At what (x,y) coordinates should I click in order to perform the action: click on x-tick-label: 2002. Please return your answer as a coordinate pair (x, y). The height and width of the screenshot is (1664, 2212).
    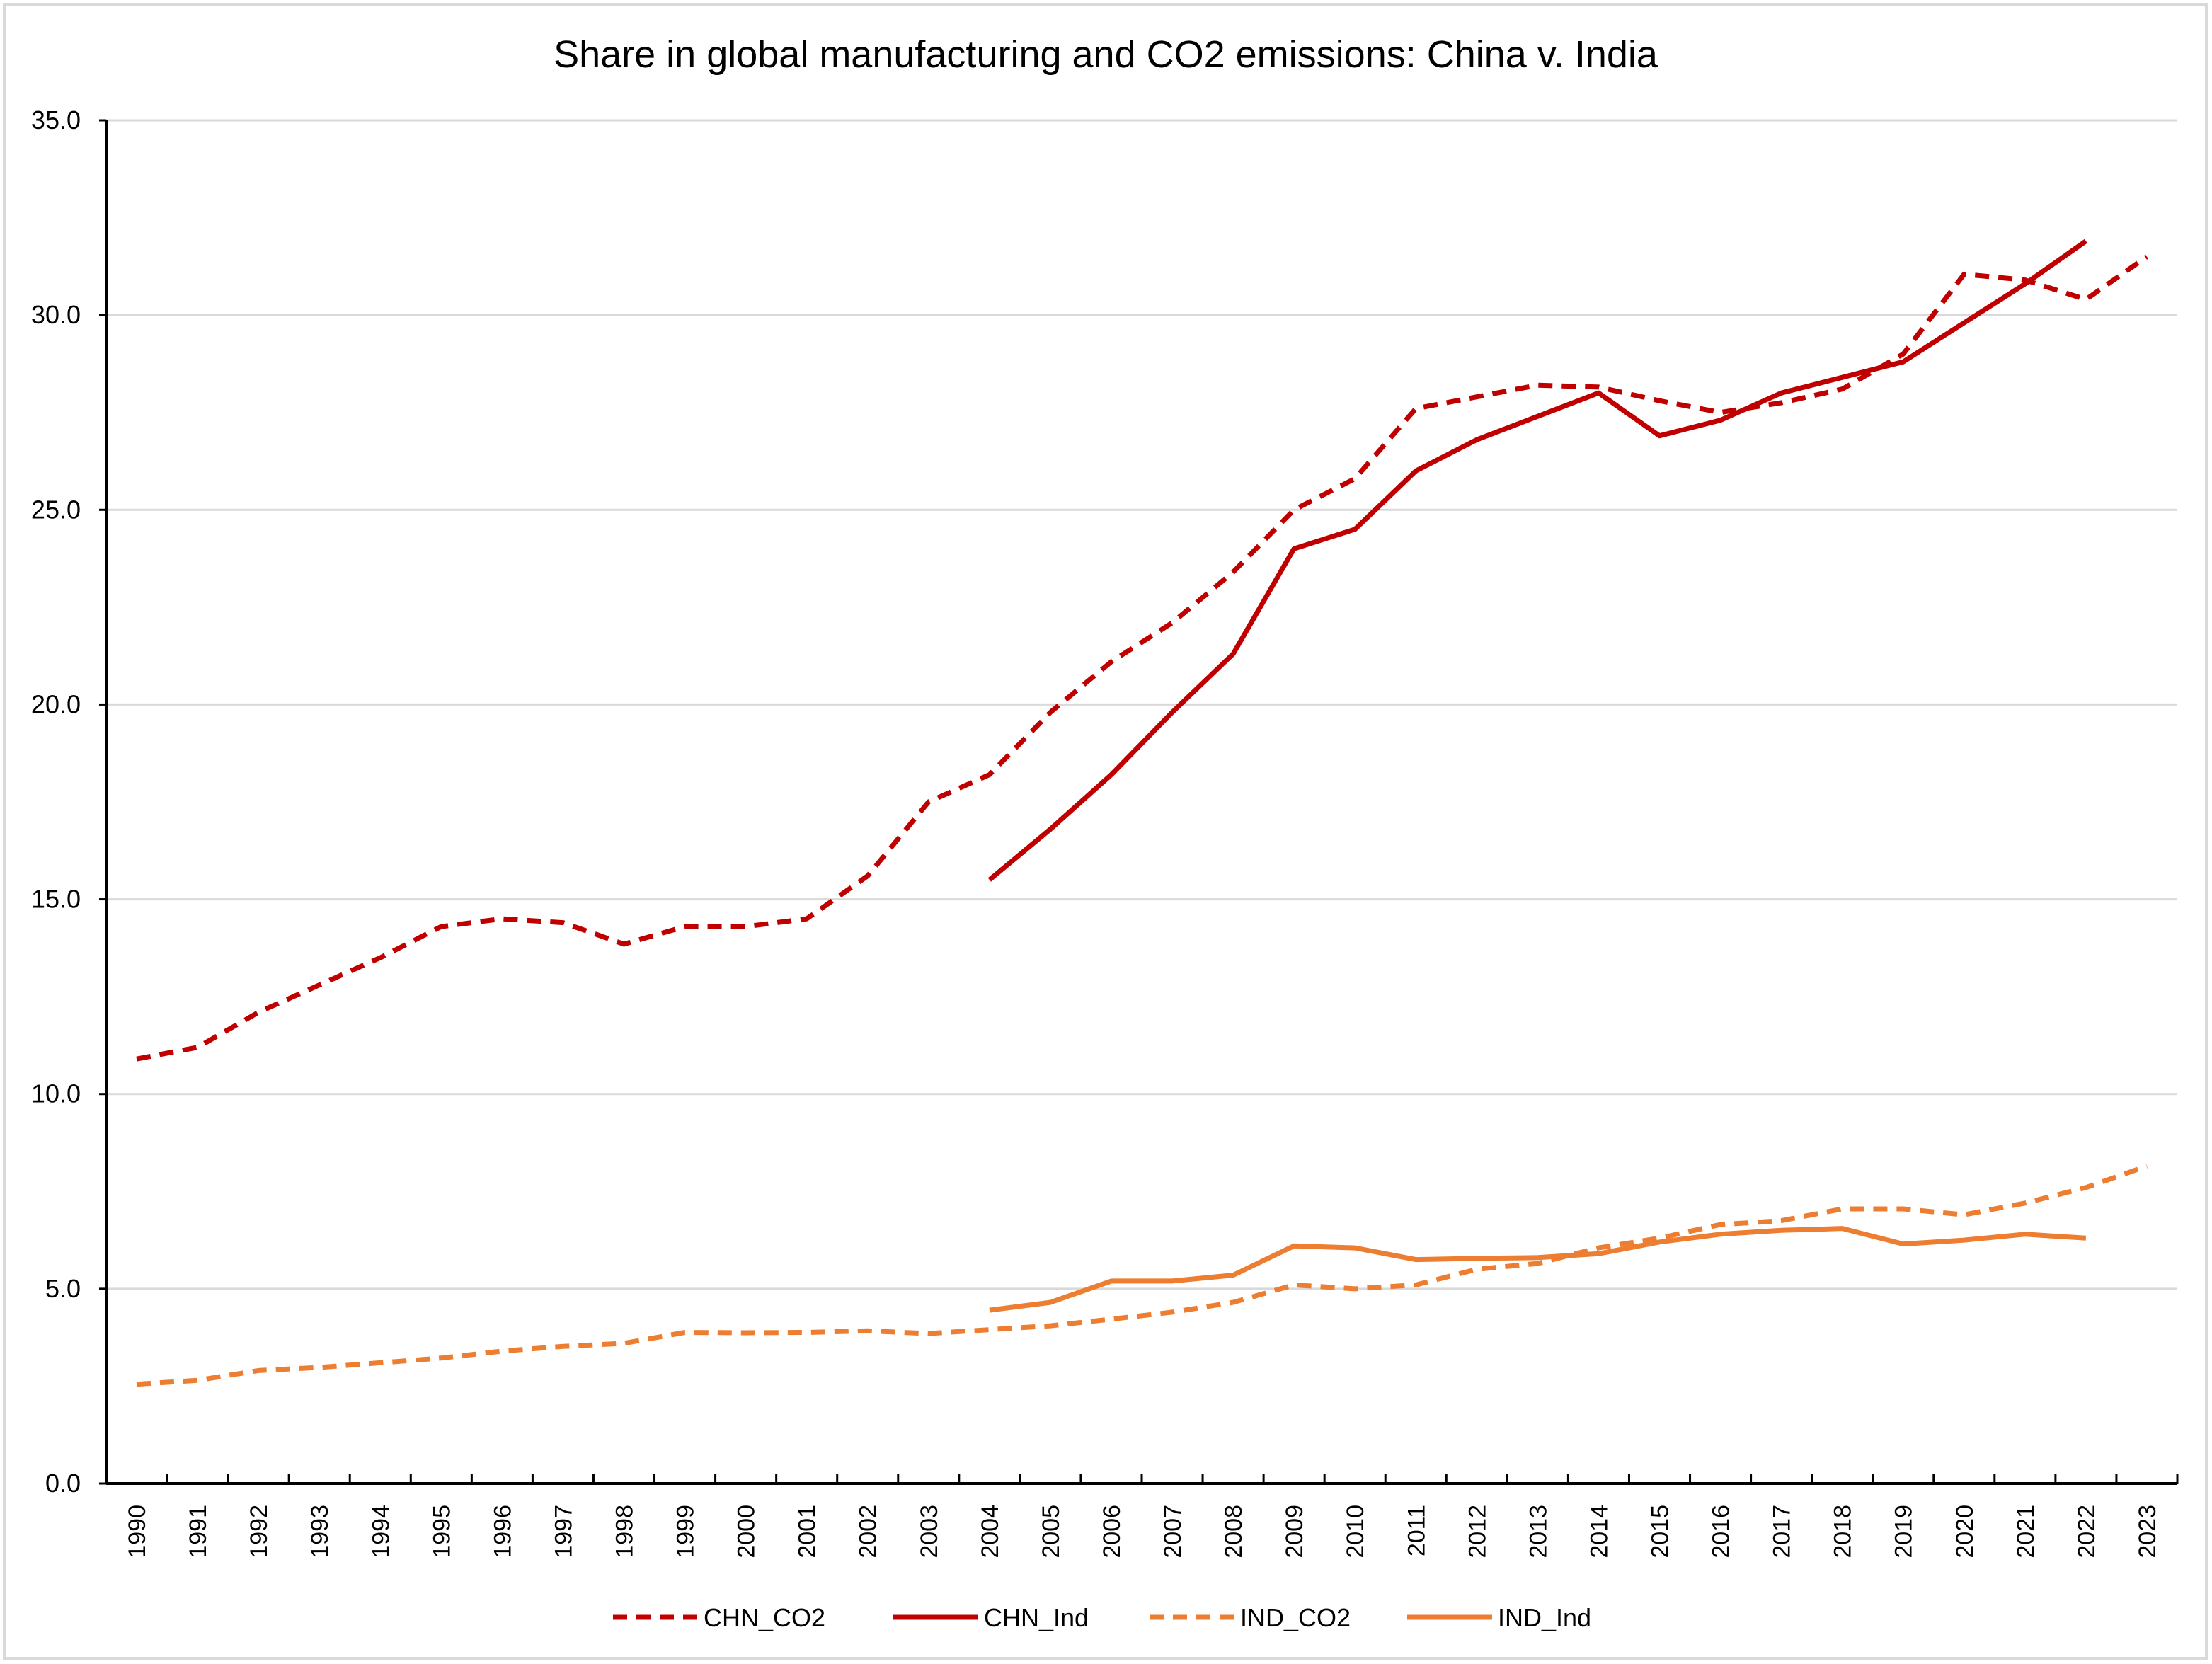
    Looking at the image, I should click on (869, 1532).